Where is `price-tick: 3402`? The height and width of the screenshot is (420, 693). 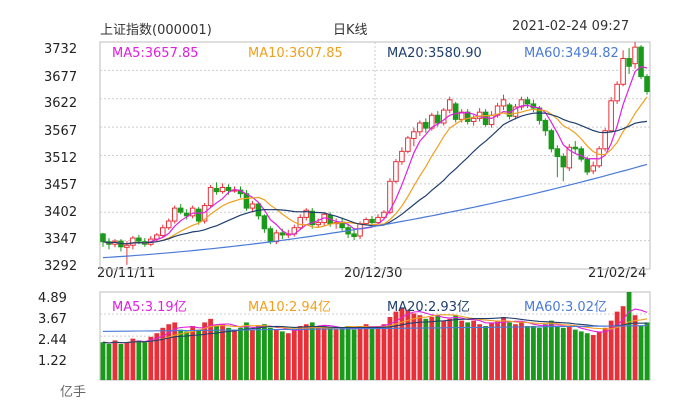 price-tick: 3402 is located at coordinates (61, 212).